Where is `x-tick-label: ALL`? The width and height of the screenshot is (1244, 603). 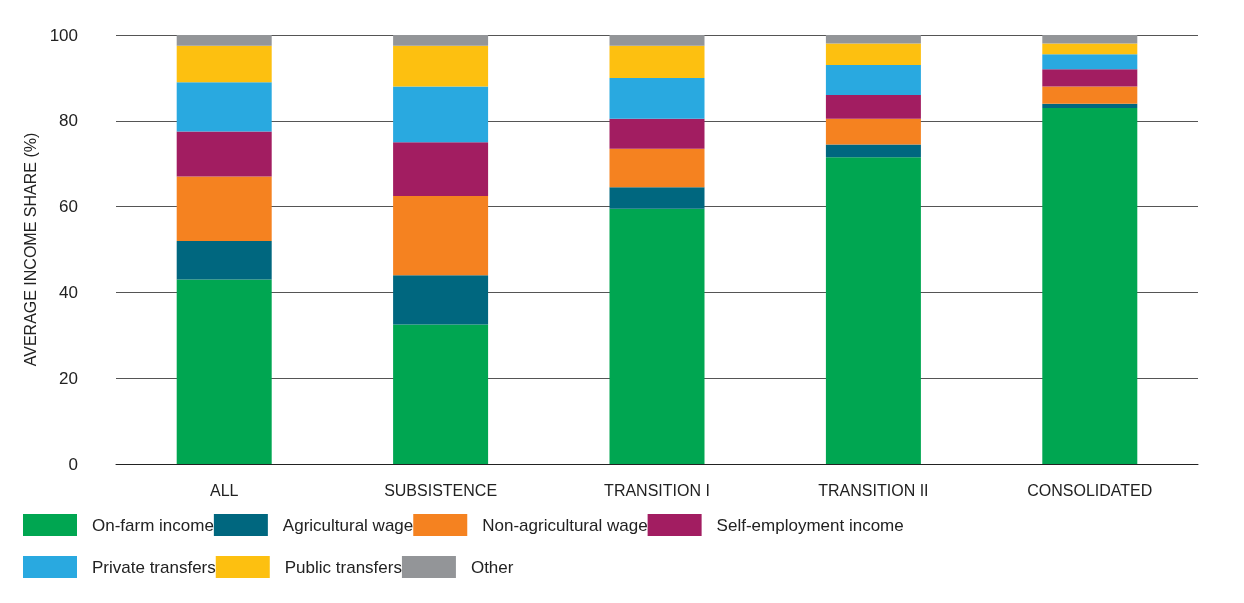 x-tick-label: ALL is located at coordinates (224, 490).